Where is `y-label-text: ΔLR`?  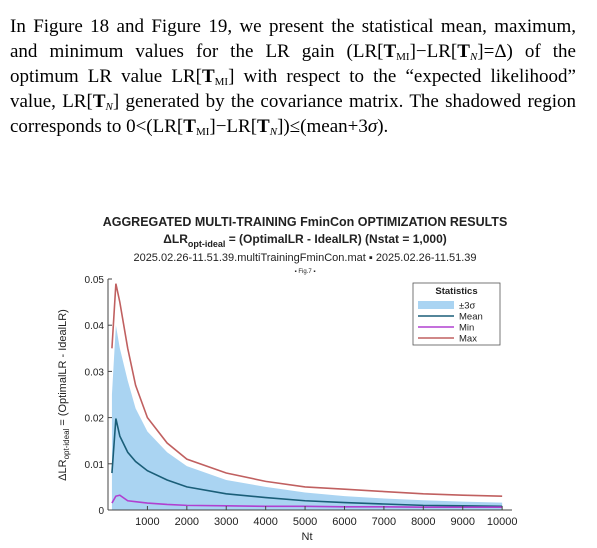
y-label-text: ΔLR is located at coordinates (63, 469).